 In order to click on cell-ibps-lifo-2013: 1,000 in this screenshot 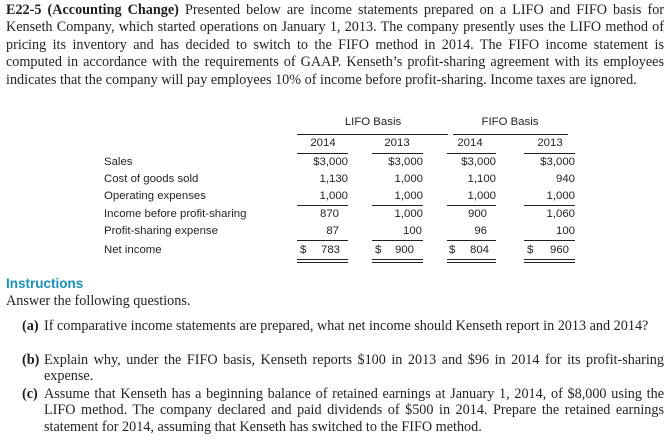, I will do `click(408, 214)`.